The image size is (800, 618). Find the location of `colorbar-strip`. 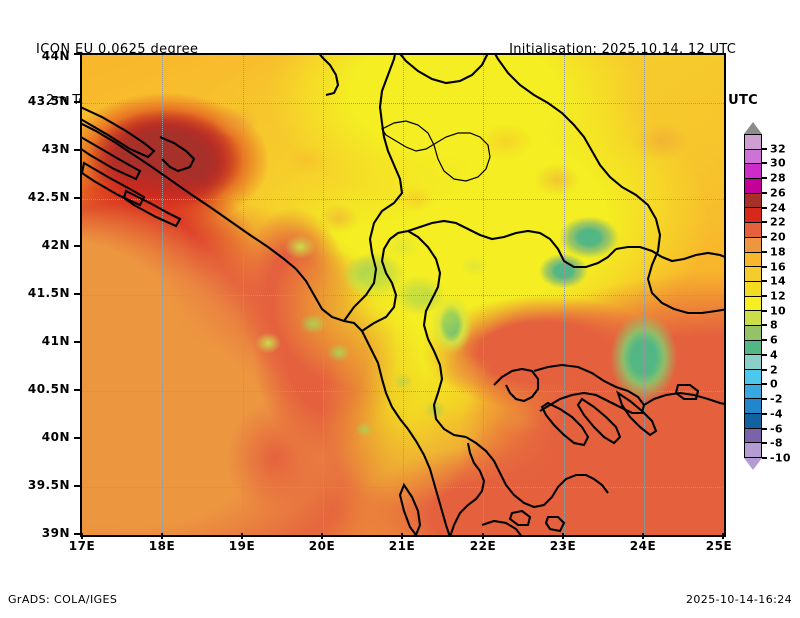

colorbar-strip is located at coordinates (753, 296).